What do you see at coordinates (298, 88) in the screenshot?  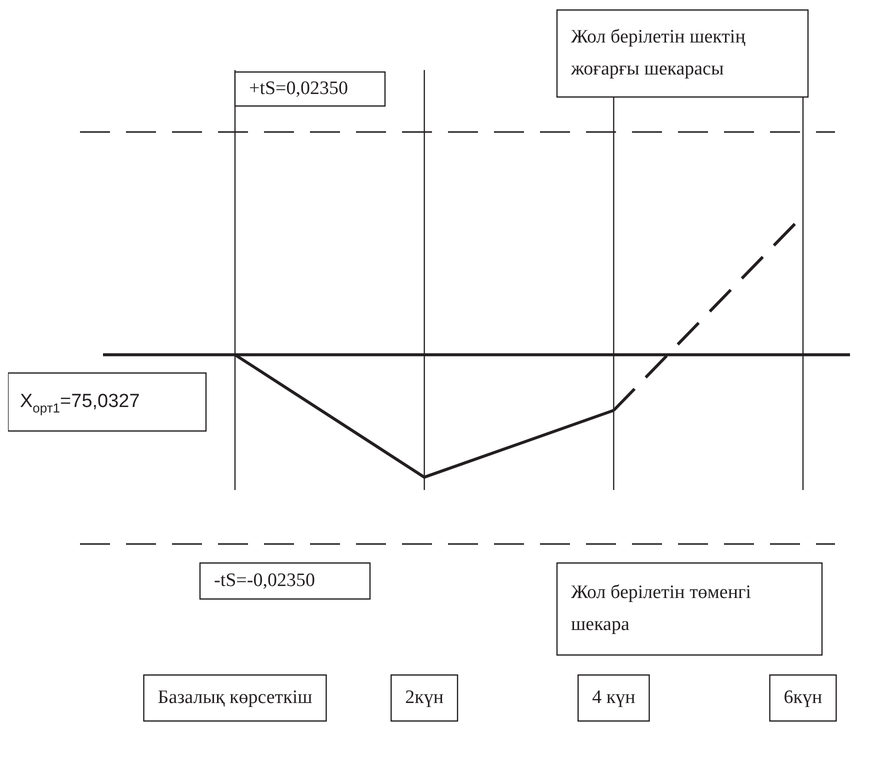 I see `text: +tS=0,02350` at bounding box center [298, 88].